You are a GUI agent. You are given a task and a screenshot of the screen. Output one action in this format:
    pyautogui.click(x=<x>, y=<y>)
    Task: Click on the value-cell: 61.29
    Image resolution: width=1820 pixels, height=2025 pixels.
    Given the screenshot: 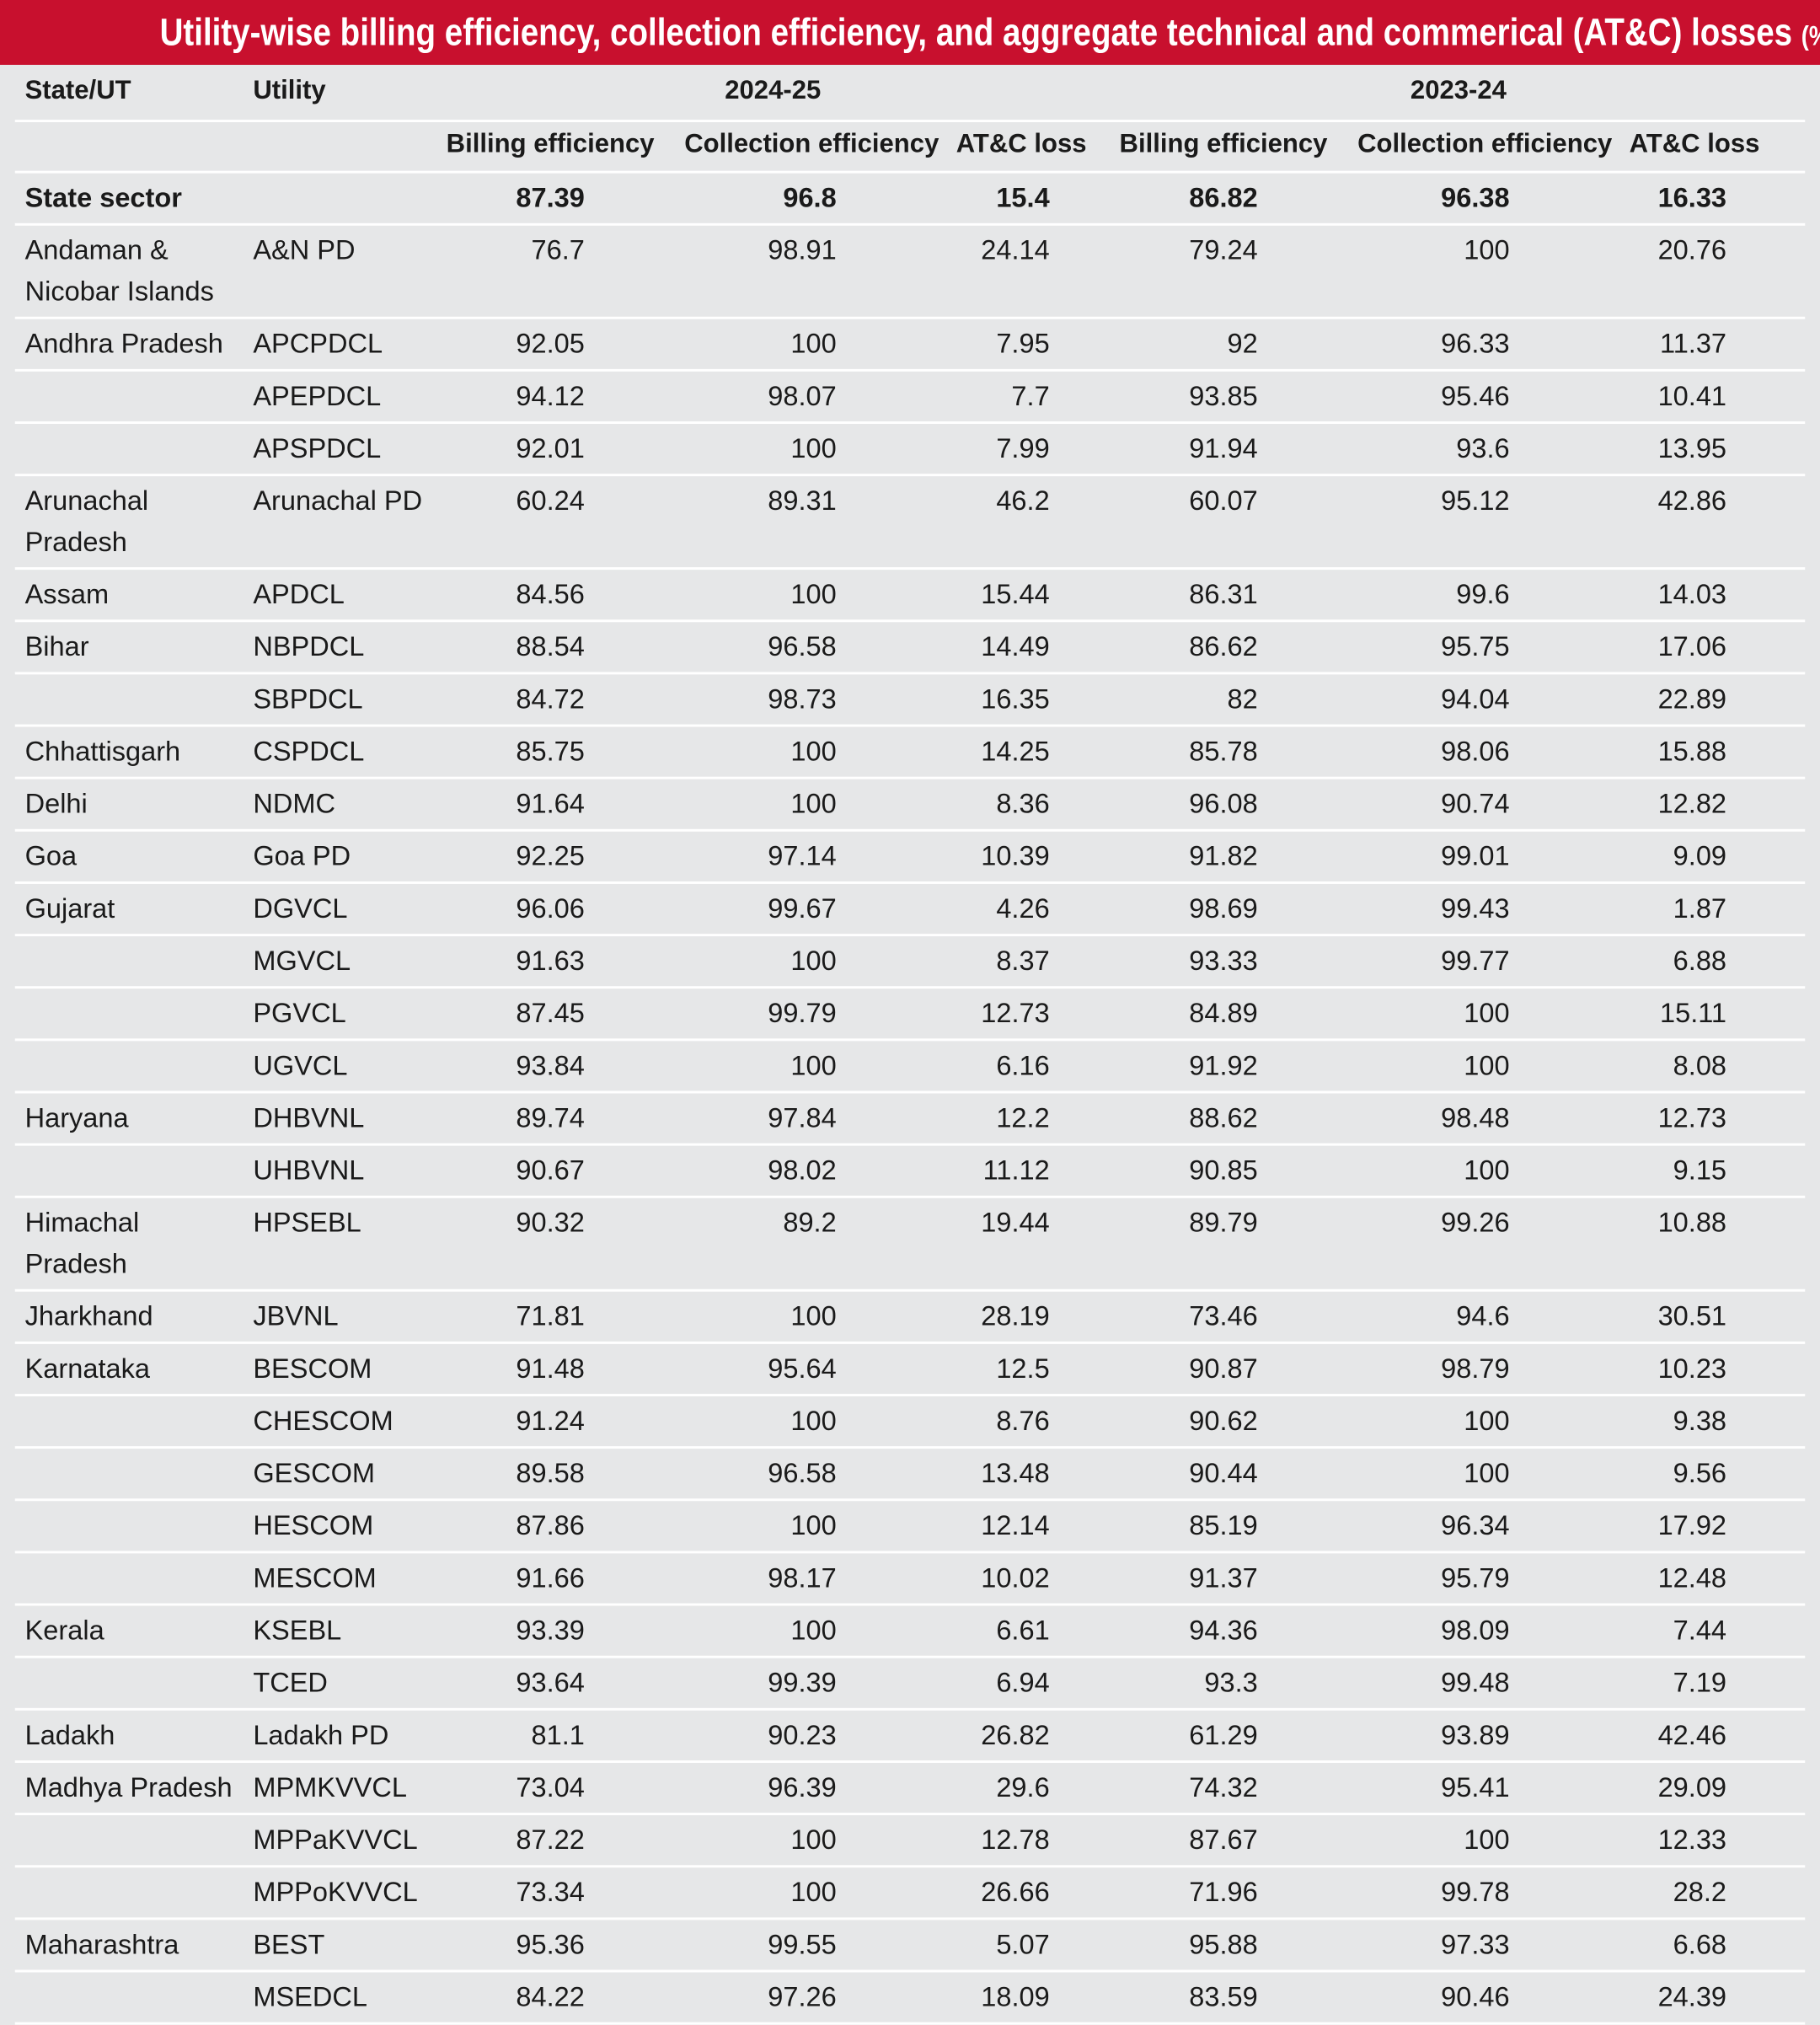 What is the action you would take?
    pyautogui.click(x=1223, y=1735)
    